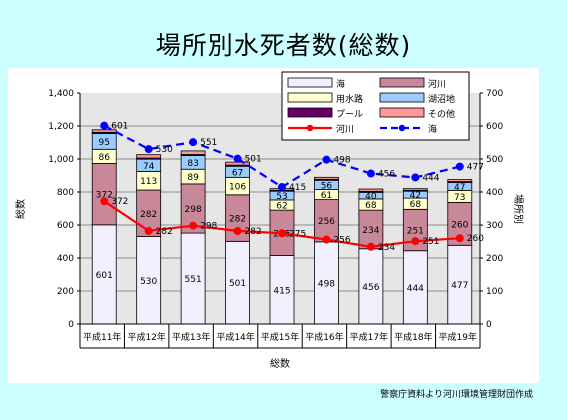 The width and height of the screenshot is (567, 420). Describe the element at coordinates (494, 127) in the screenshot. I see `y-tick-label-right: 600` at that location.